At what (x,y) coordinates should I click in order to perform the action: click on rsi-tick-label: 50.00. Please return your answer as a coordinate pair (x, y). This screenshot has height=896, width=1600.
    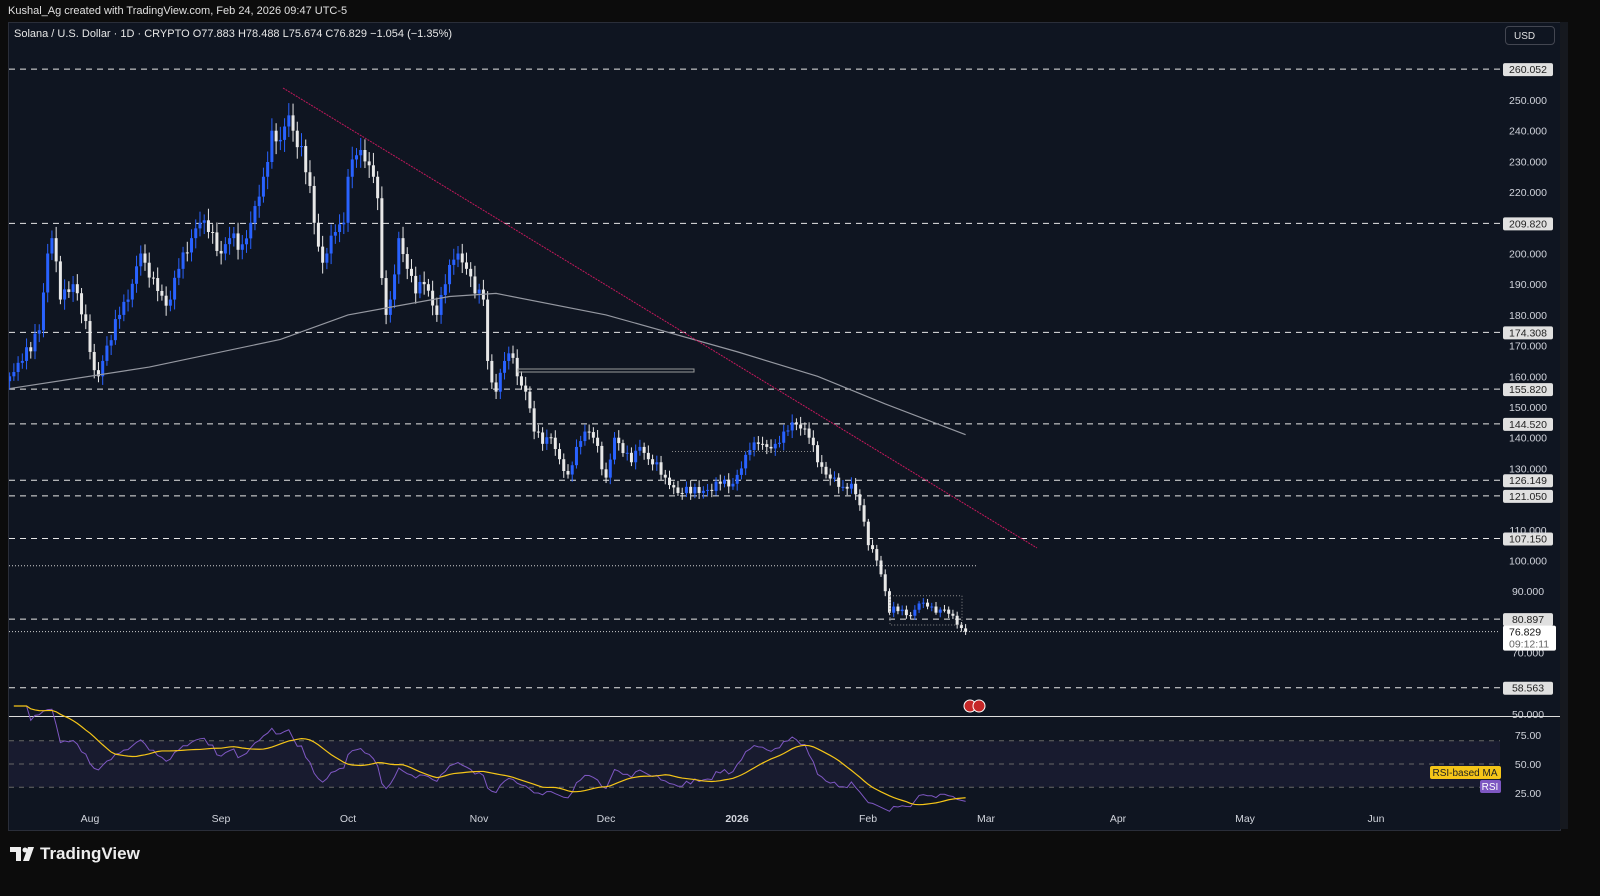
    Looking at the image, I should click on (1528, 765).